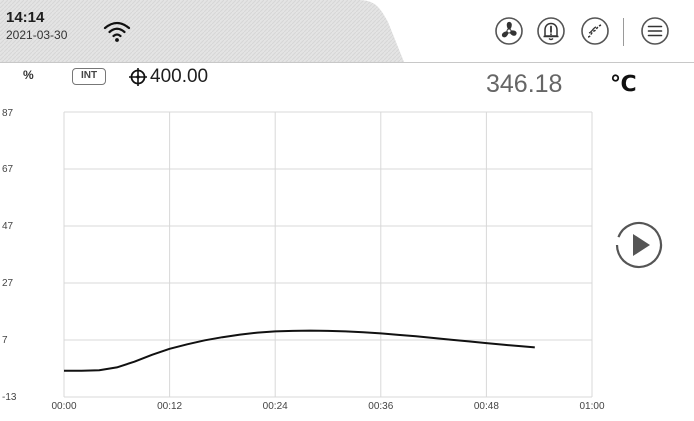  I want to click on fan-icon, so click(509, 31).